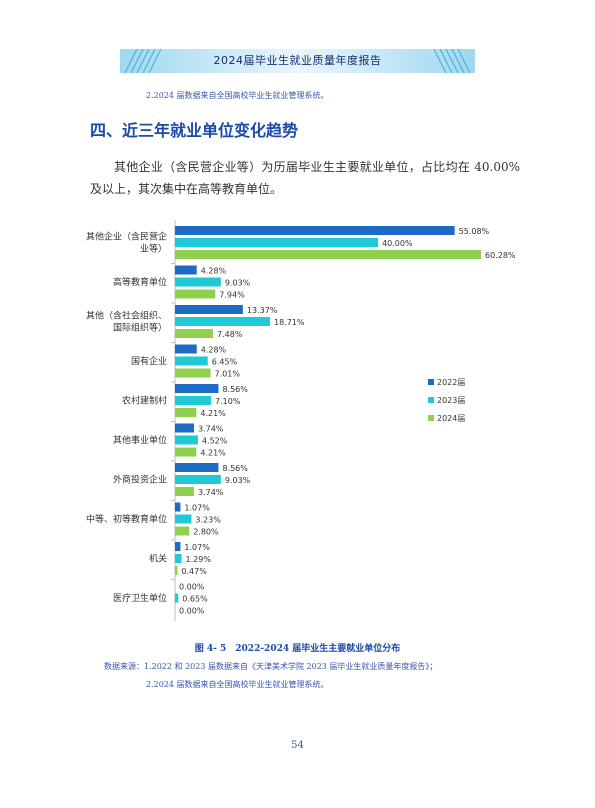 The width and height of the screenshot is (595, 808). Describe the element at coordinates (215, 441) in the screenshot. I see `data-label: 4.52%` at that location.